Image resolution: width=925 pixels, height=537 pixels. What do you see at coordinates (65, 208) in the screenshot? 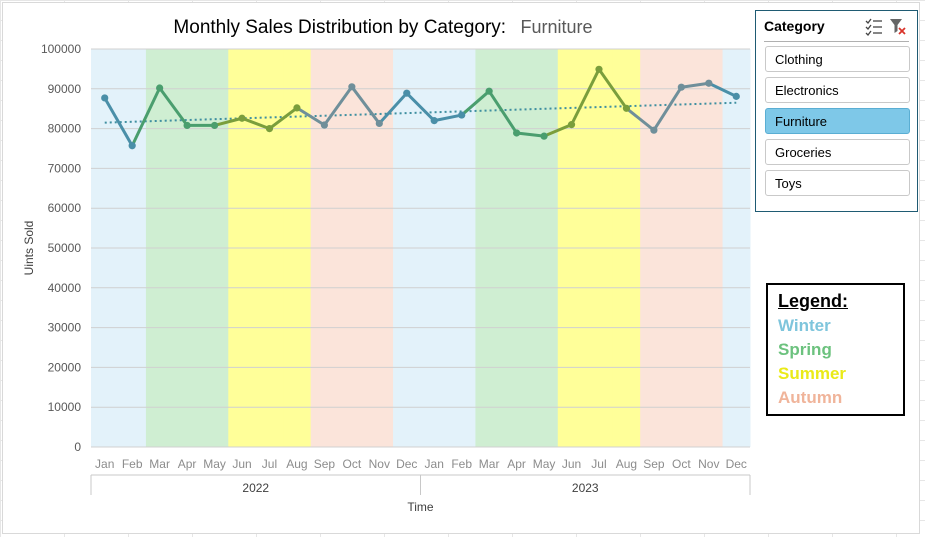
I see `y-tick-label: 60000` at bounding box center [65, 208].